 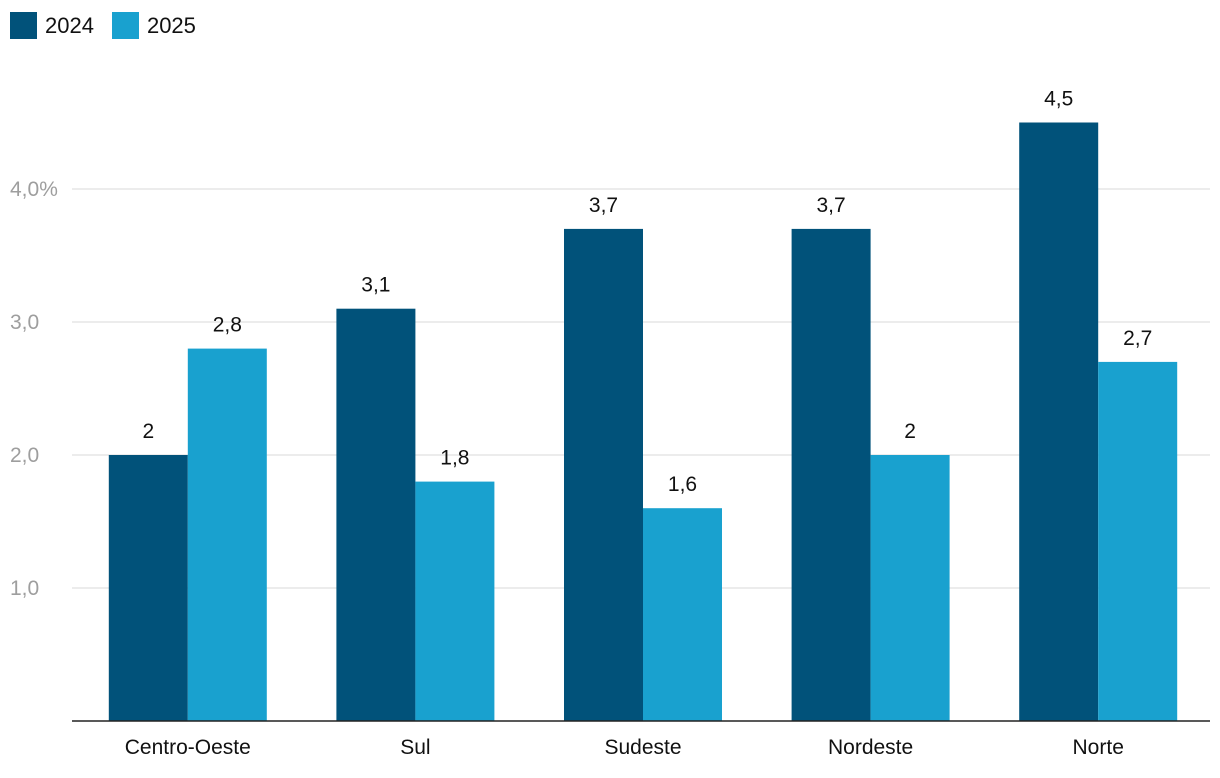 I want to click on data-label-2024-1: 3,1, so click(x=375, y=285).